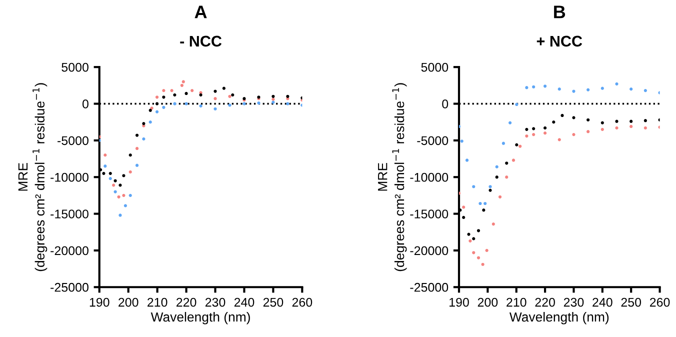 The image size is (676, 337). Describe the element at coordinates (201, 41) in the screenshot. I see `chart-subtitle: - NCC` at that location.